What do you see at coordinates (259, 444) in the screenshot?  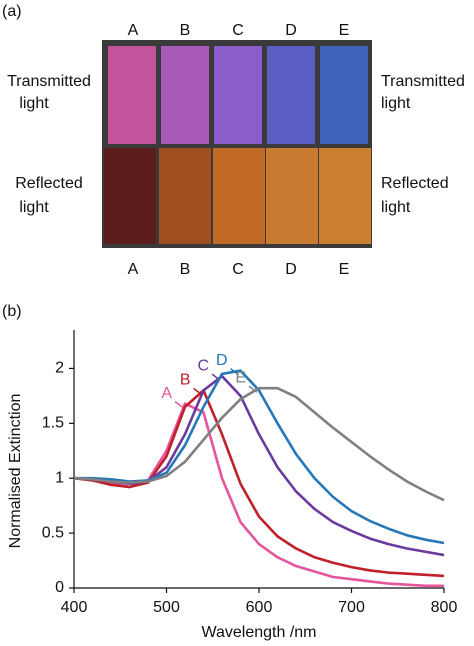 I see `series-line` at bounding box center [259, 444].